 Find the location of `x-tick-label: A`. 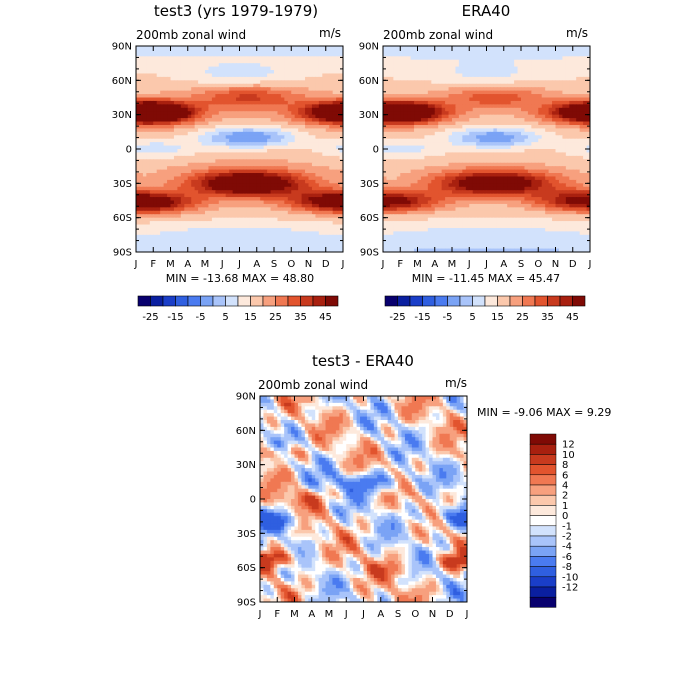

x-tick-label: A is located at coordinates (187, 264).